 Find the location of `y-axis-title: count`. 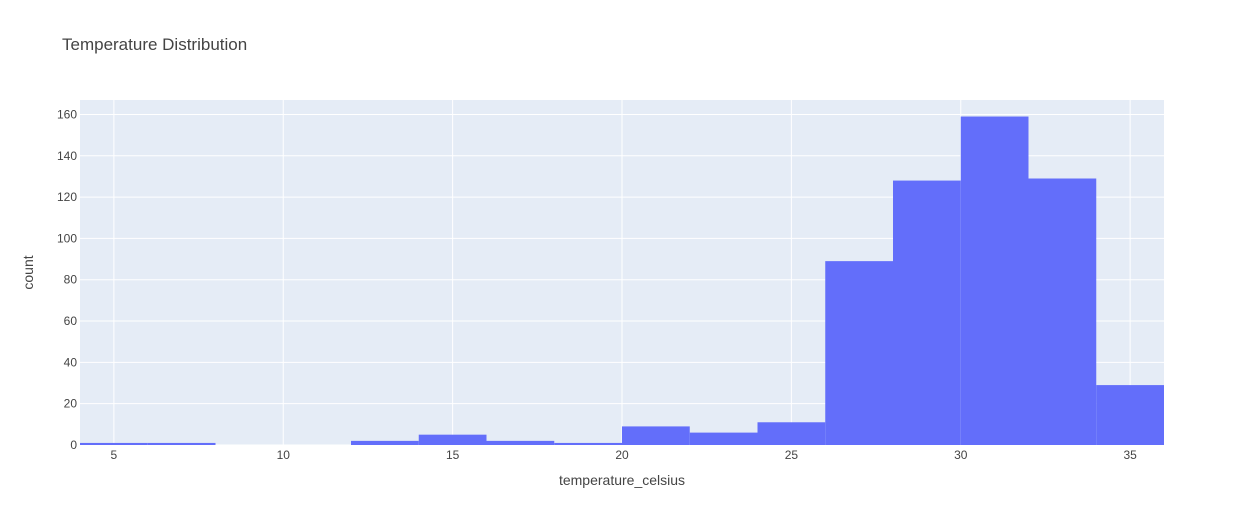

y-axis-title: count is located at coordinates (28, 272).